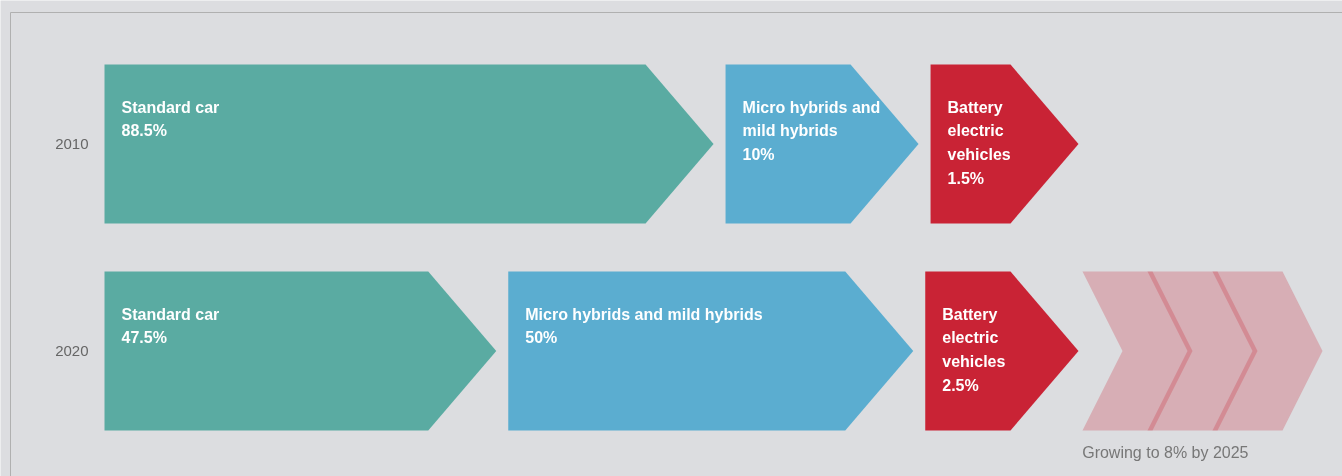 This screenshot has height=476, width=1342. I want to click on text: Growing to 8% by 2025, so click(1165, 452).